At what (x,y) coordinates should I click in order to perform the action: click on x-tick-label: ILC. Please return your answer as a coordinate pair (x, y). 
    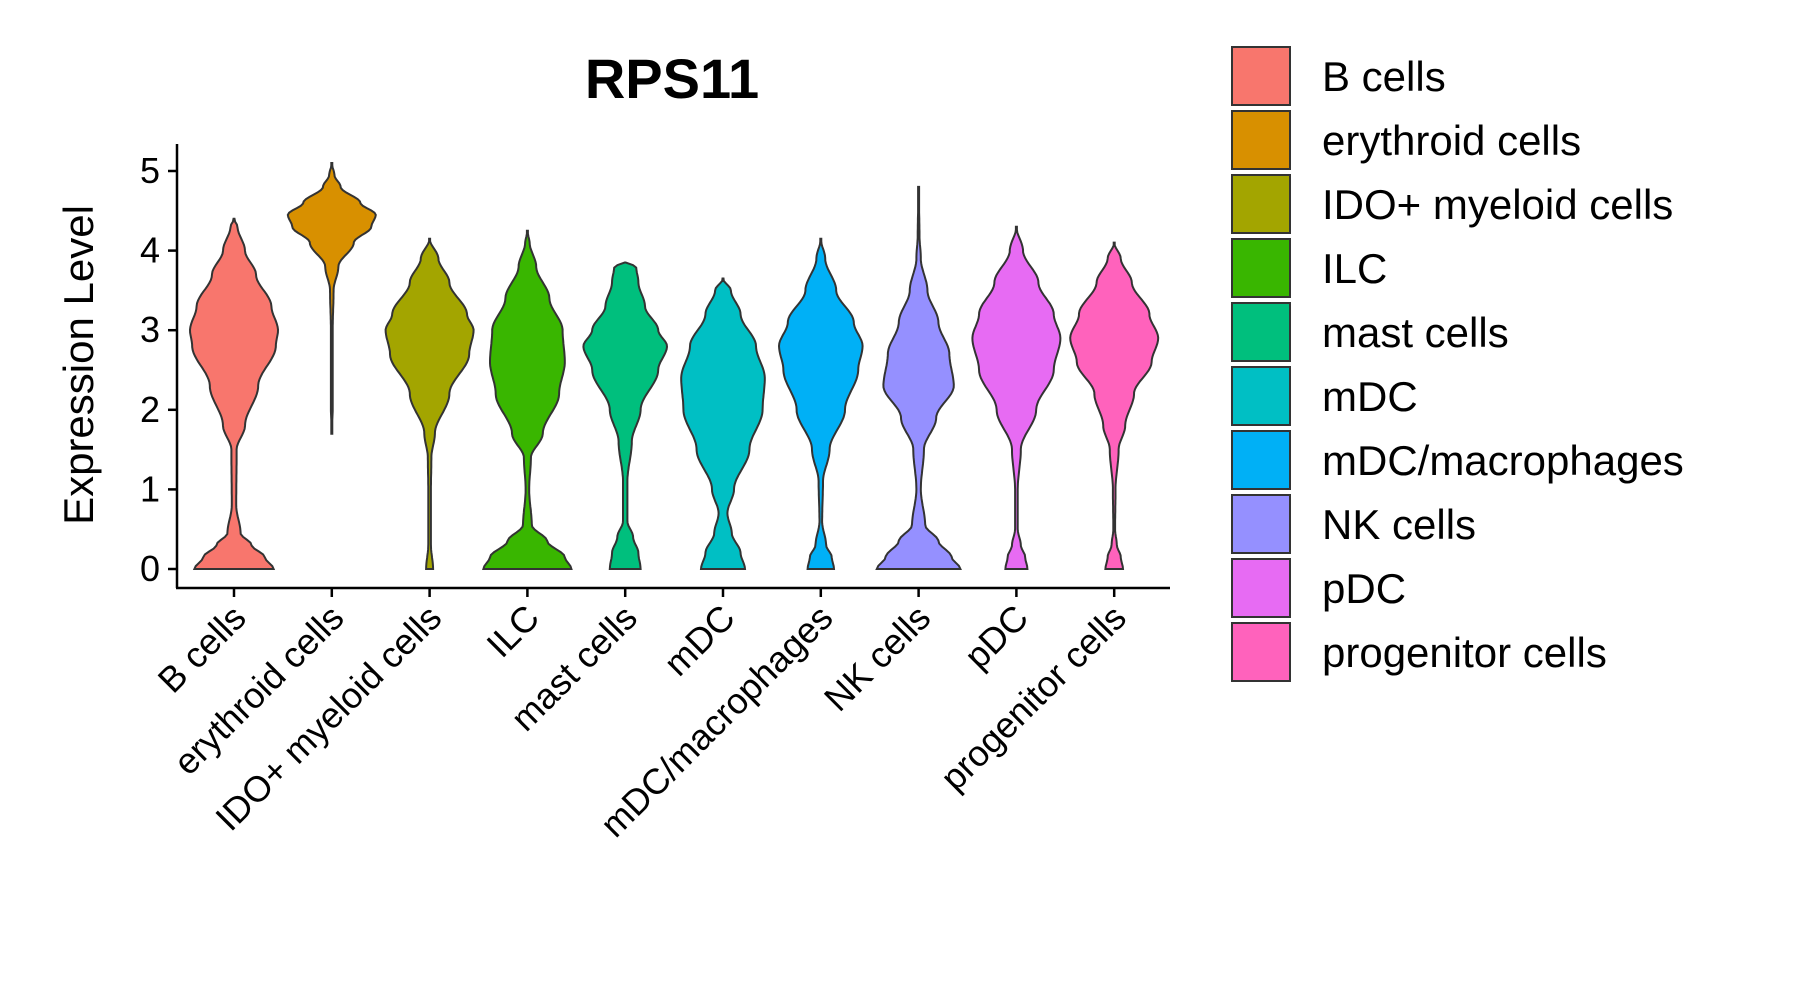
    Looking at the image, I should click on (512, 631).